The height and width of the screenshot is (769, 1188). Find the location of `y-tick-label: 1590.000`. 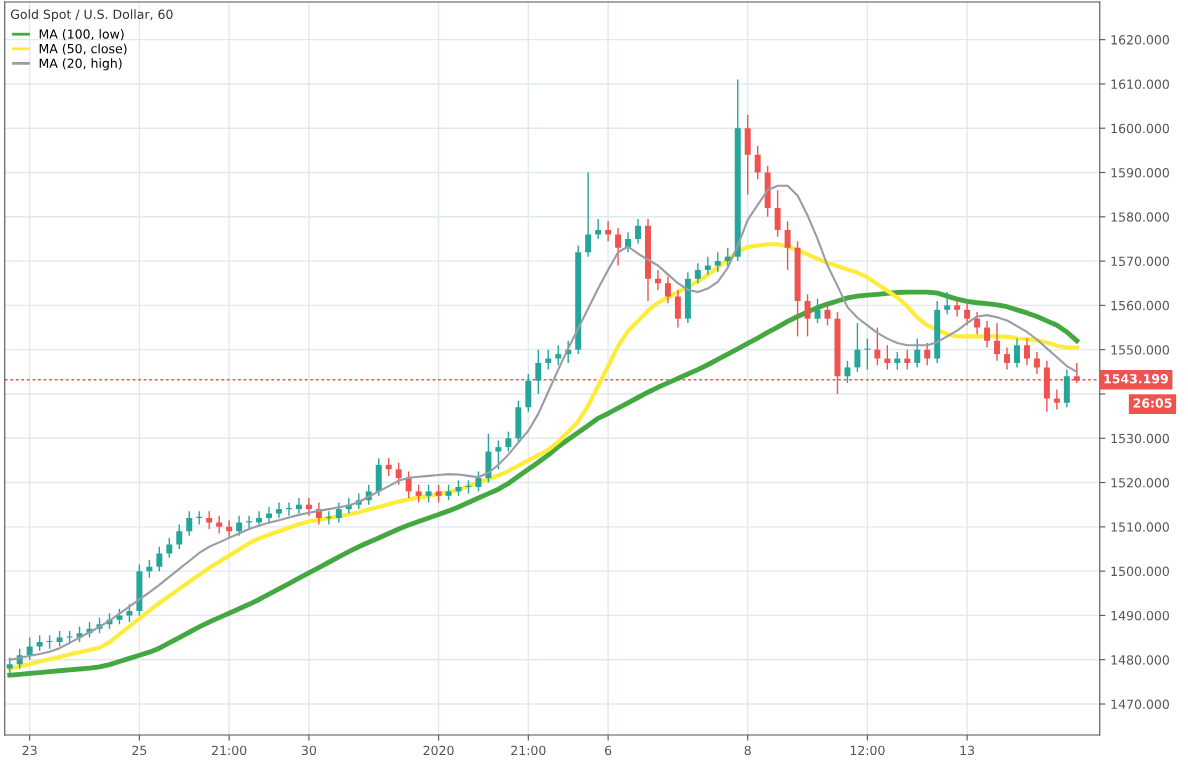

y-tick-label: 1590.000 is located at coordinates (1140, 172).